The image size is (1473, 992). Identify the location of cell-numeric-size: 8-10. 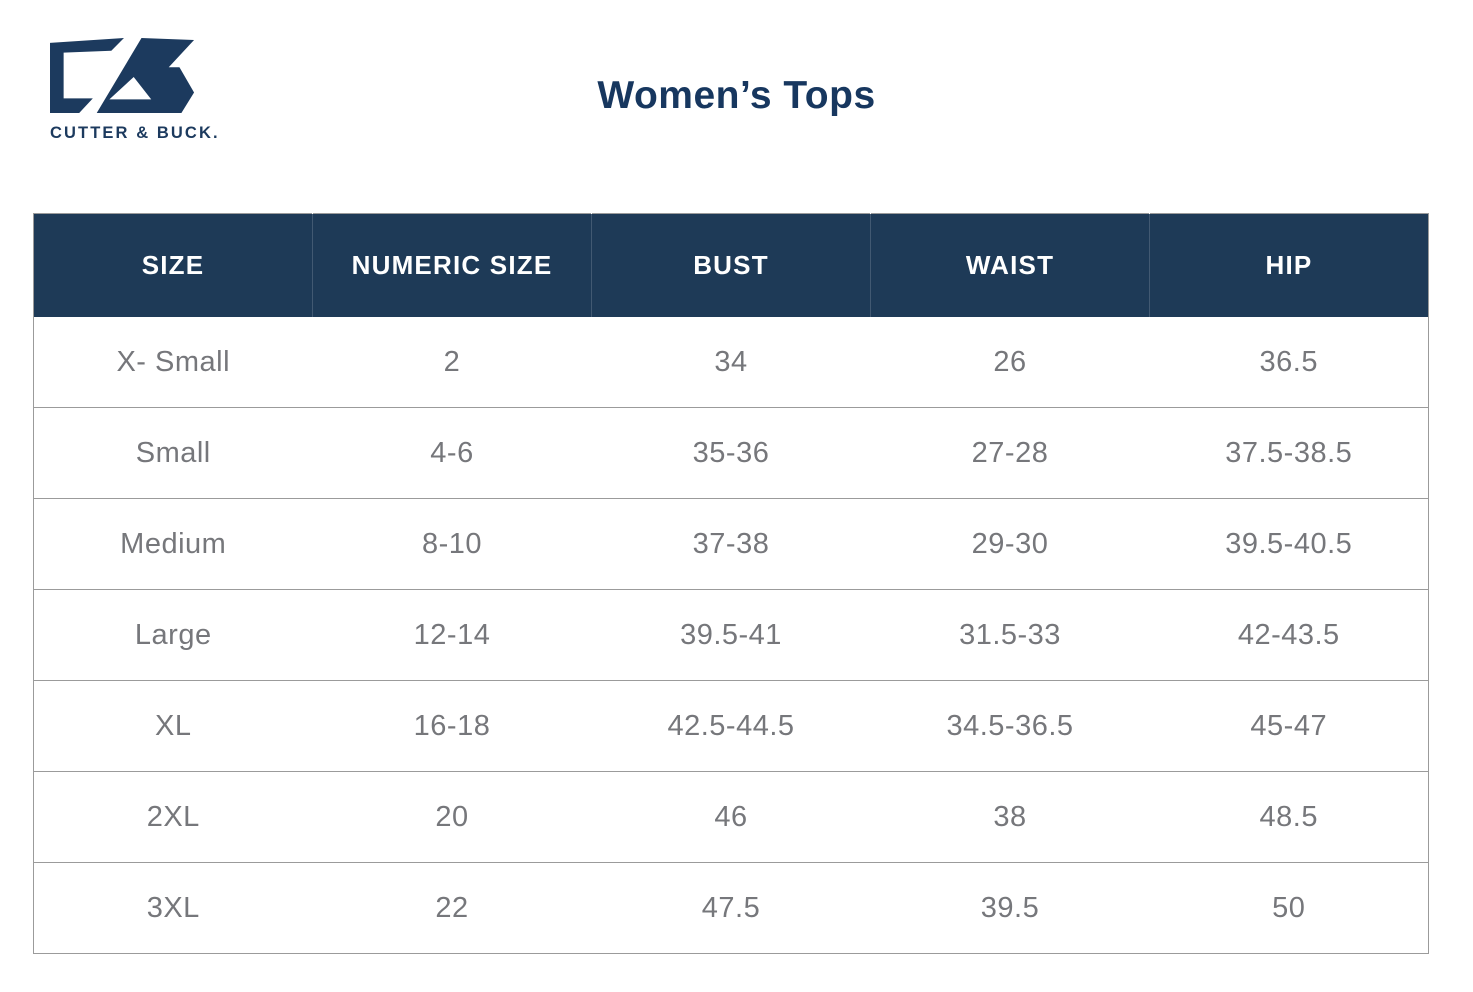
(452, 544).